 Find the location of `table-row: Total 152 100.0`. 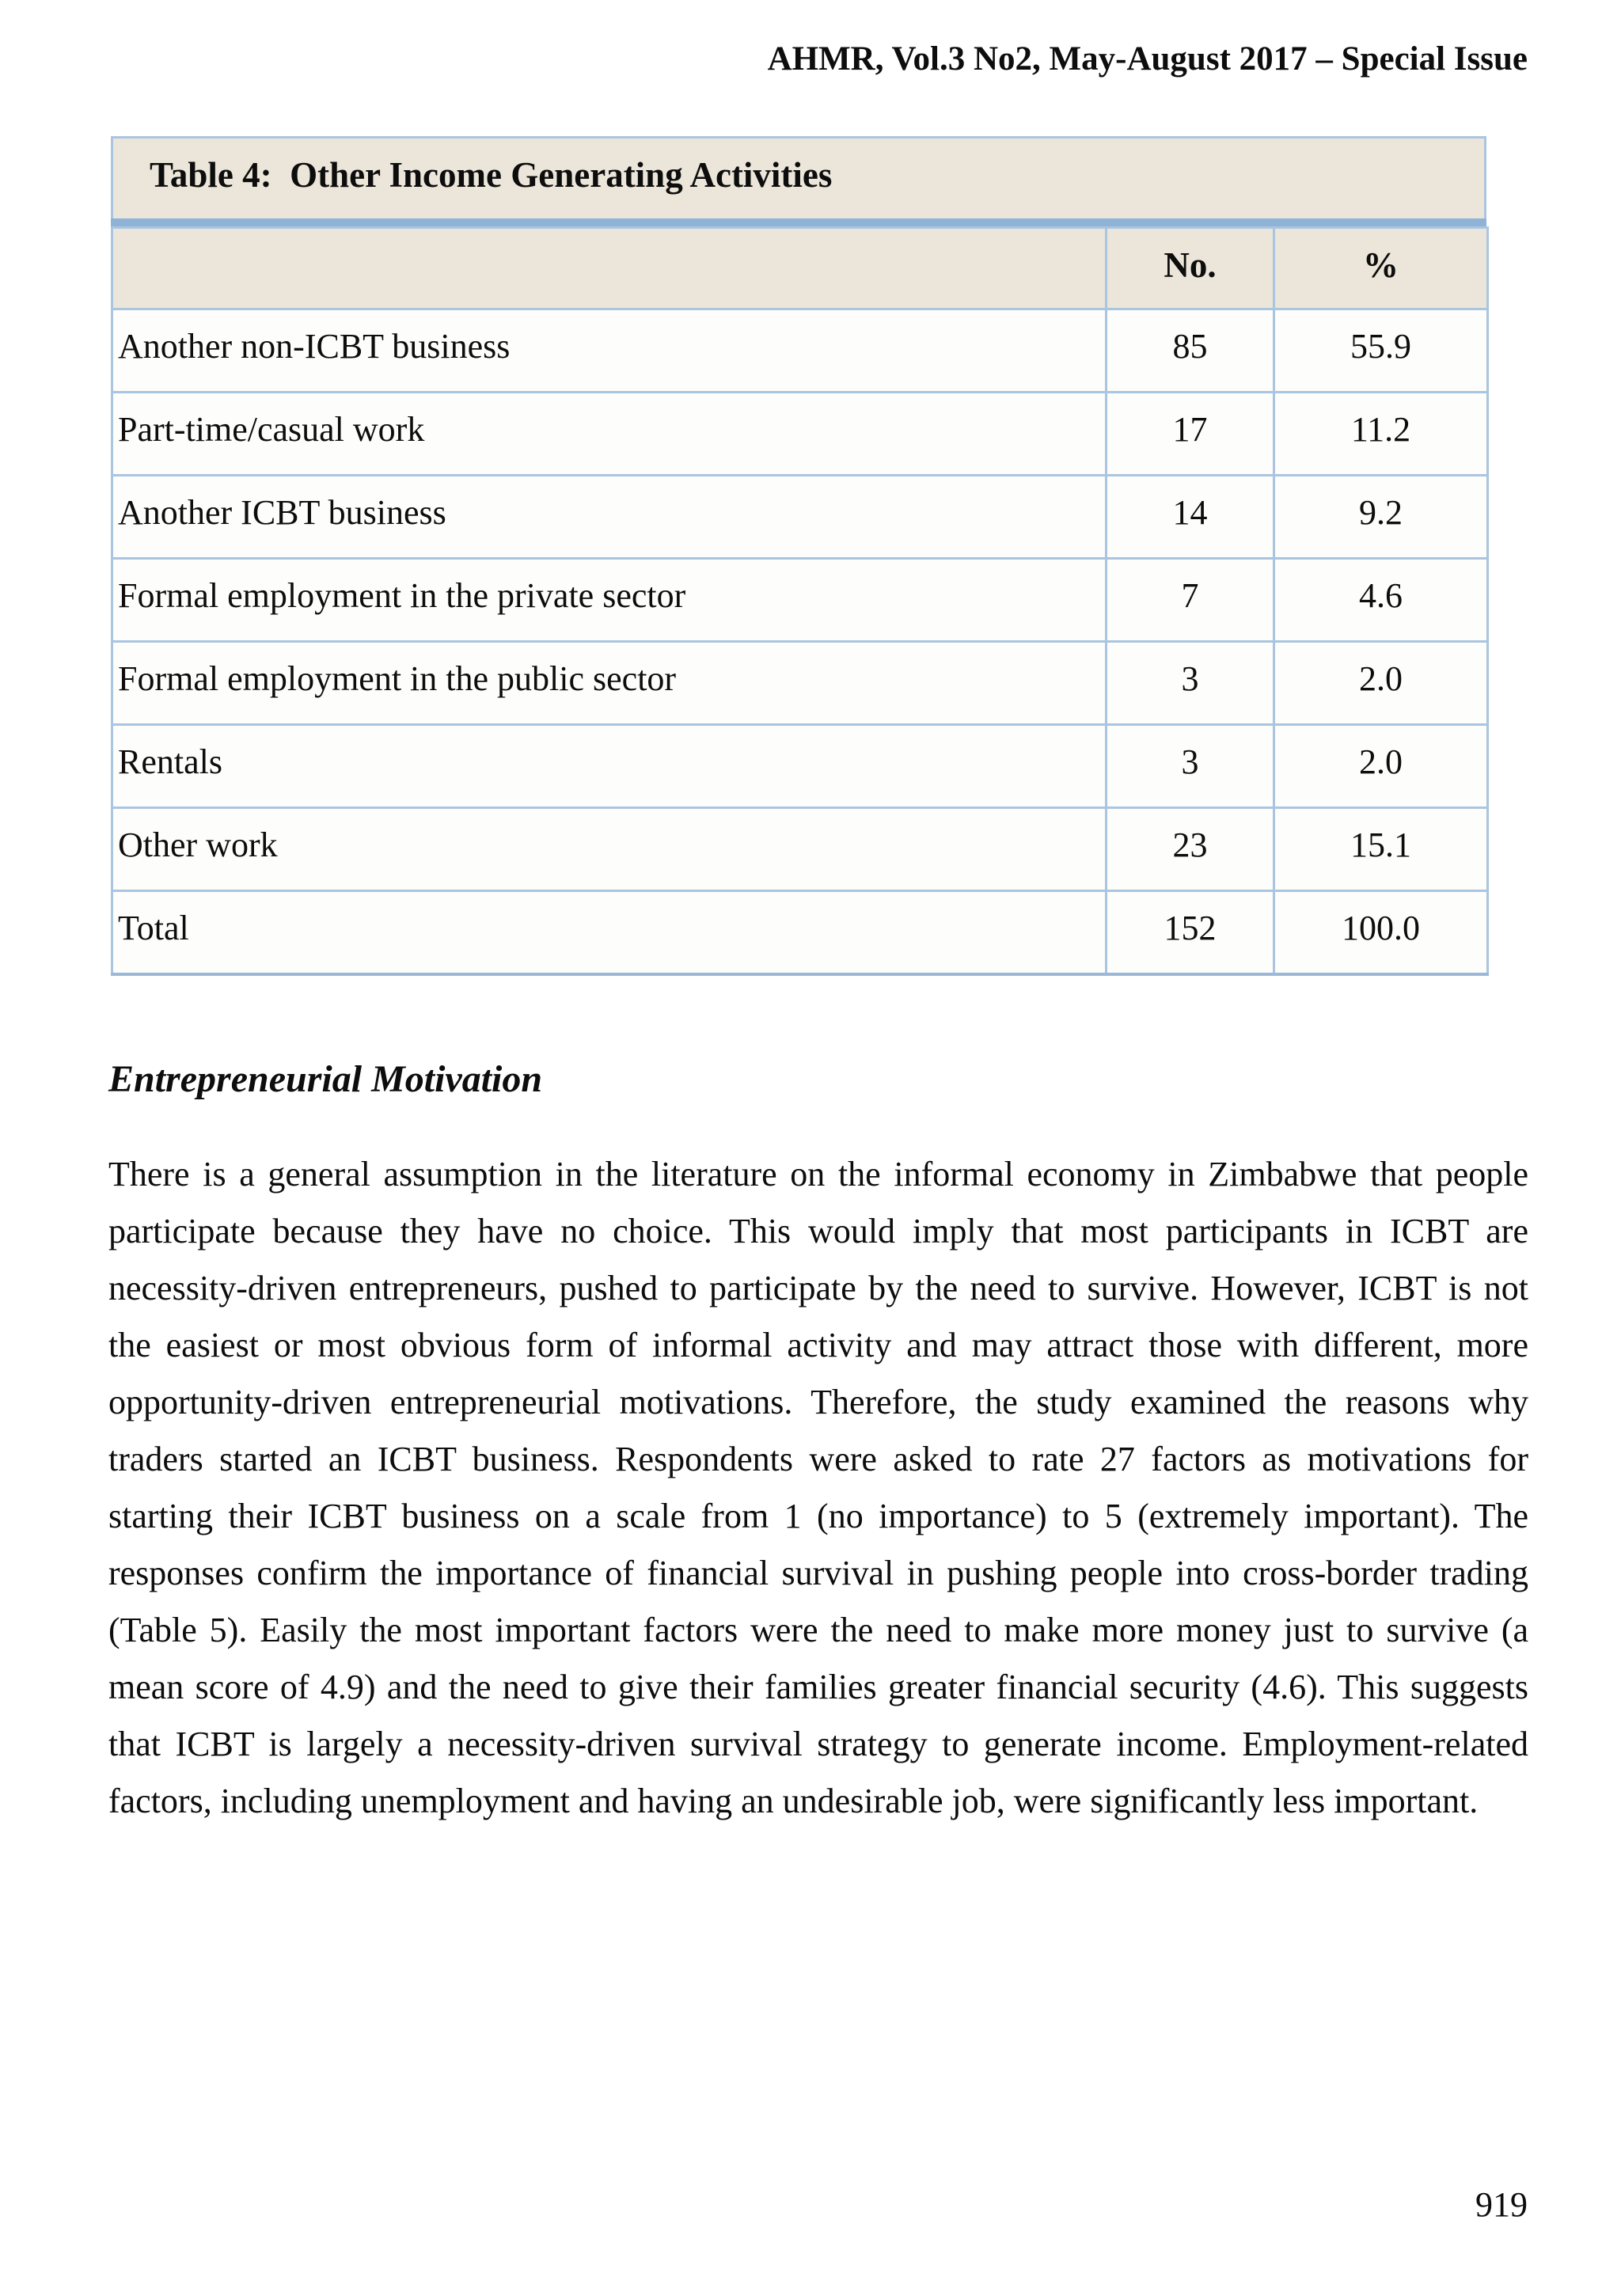

table-row: Total 152 100.0 is located at coordinates (800, 933).